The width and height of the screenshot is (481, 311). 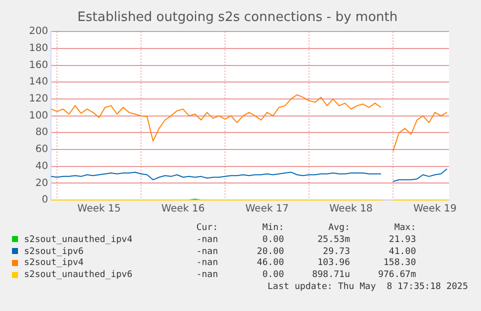 What do you see at coordinates (41, 183) in the screenshot?
I see `y-tick-label: 20` at bounding box center [41, 183].